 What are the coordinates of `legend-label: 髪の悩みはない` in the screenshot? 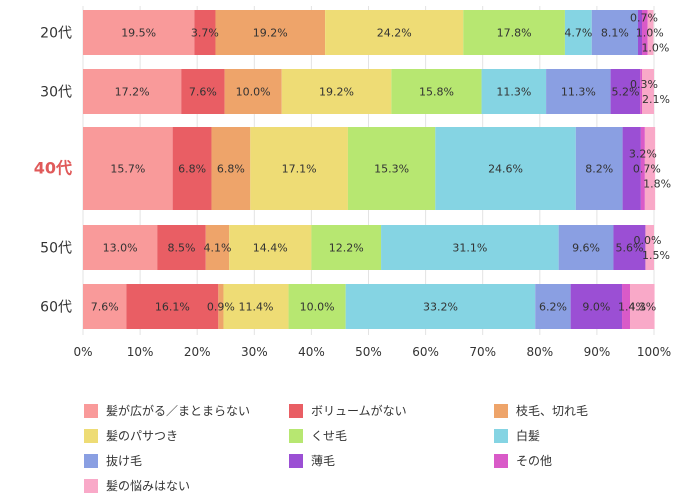 It's located at (148, 486).